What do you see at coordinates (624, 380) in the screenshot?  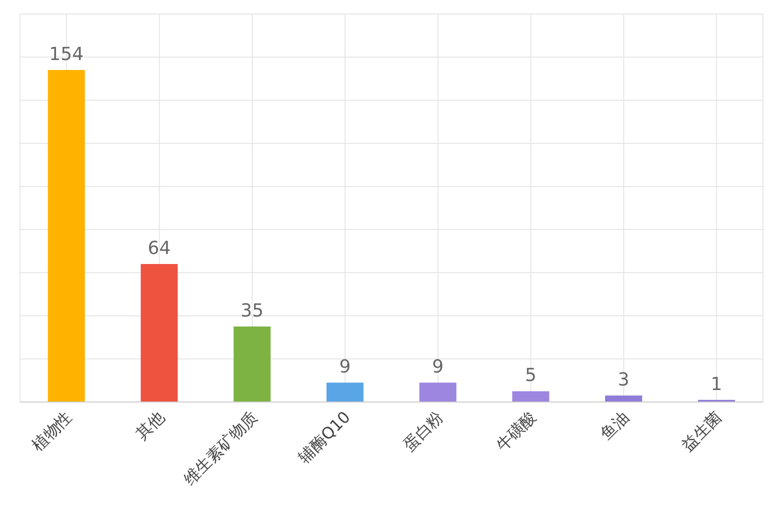 I see `data-label: 3` at bounding box center [624, 380].